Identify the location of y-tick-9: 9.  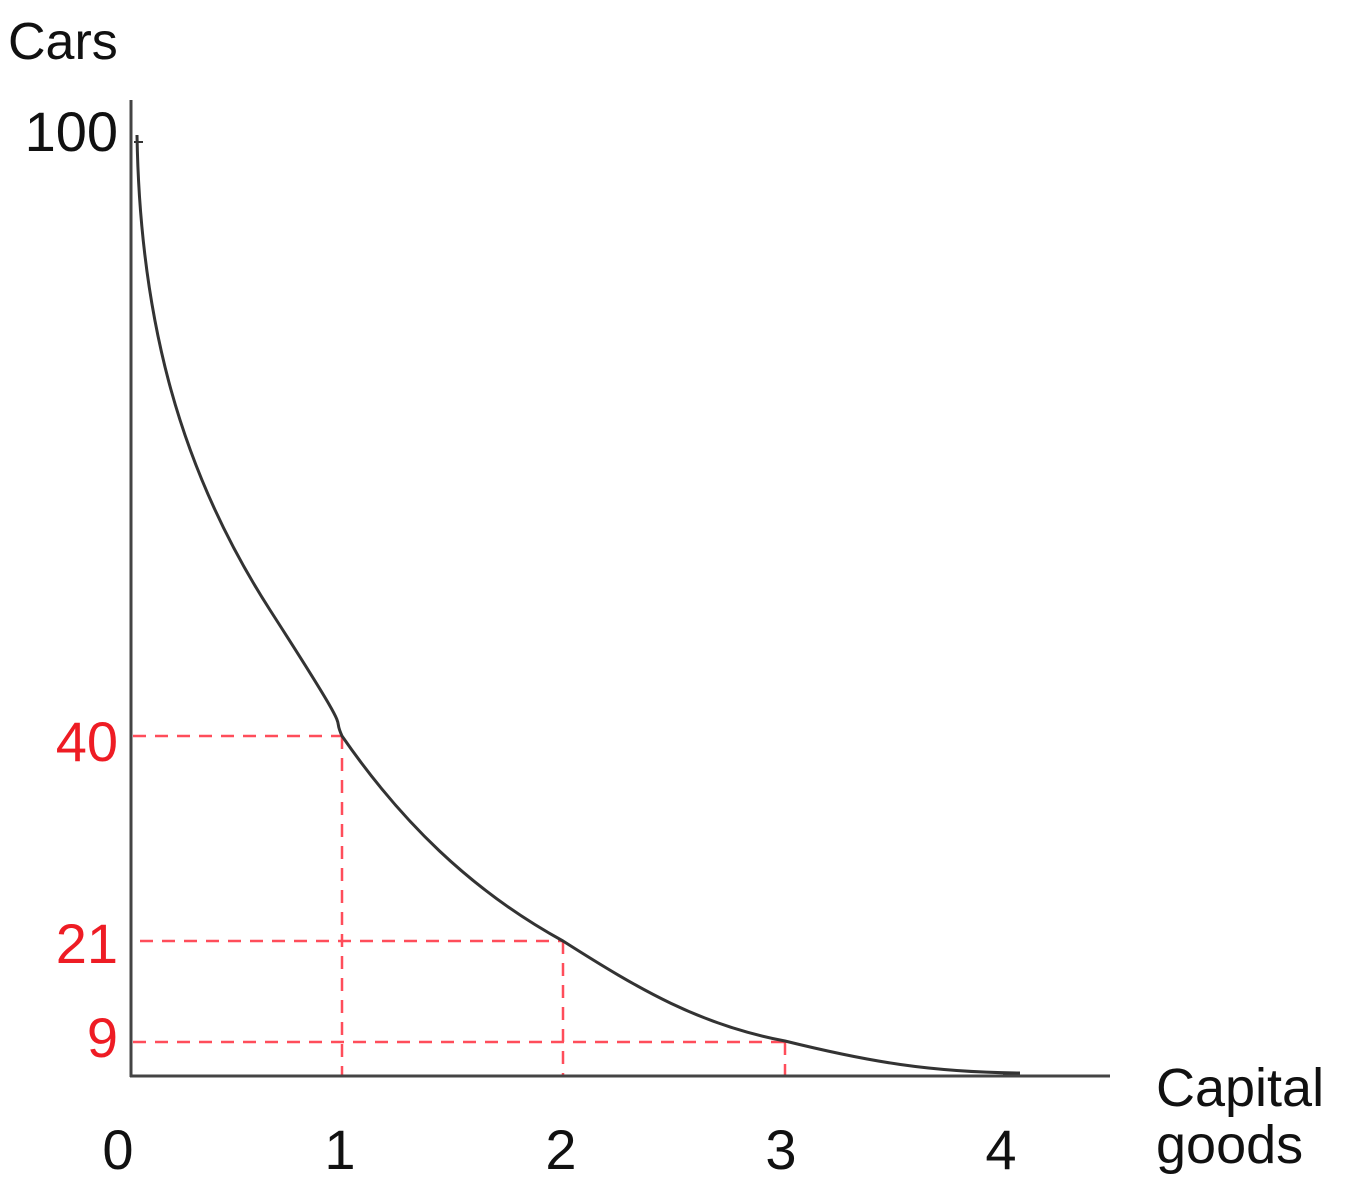
(102, 1037).